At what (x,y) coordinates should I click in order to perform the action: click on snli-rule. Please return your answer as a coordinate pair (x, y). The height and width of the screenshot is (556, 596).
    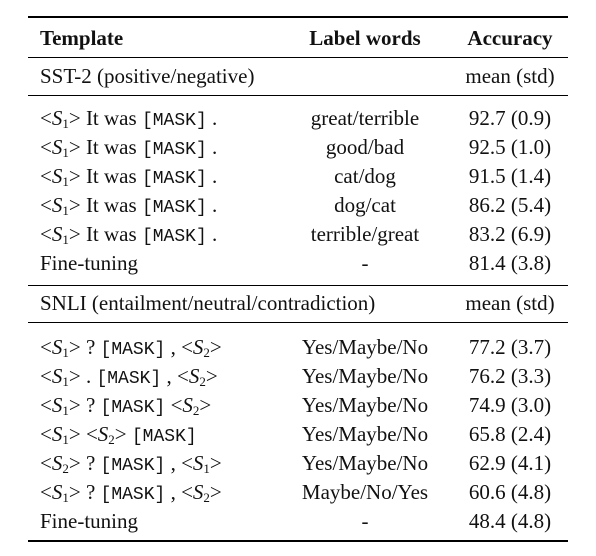
    Looking at the image, I should click on (298, 322).